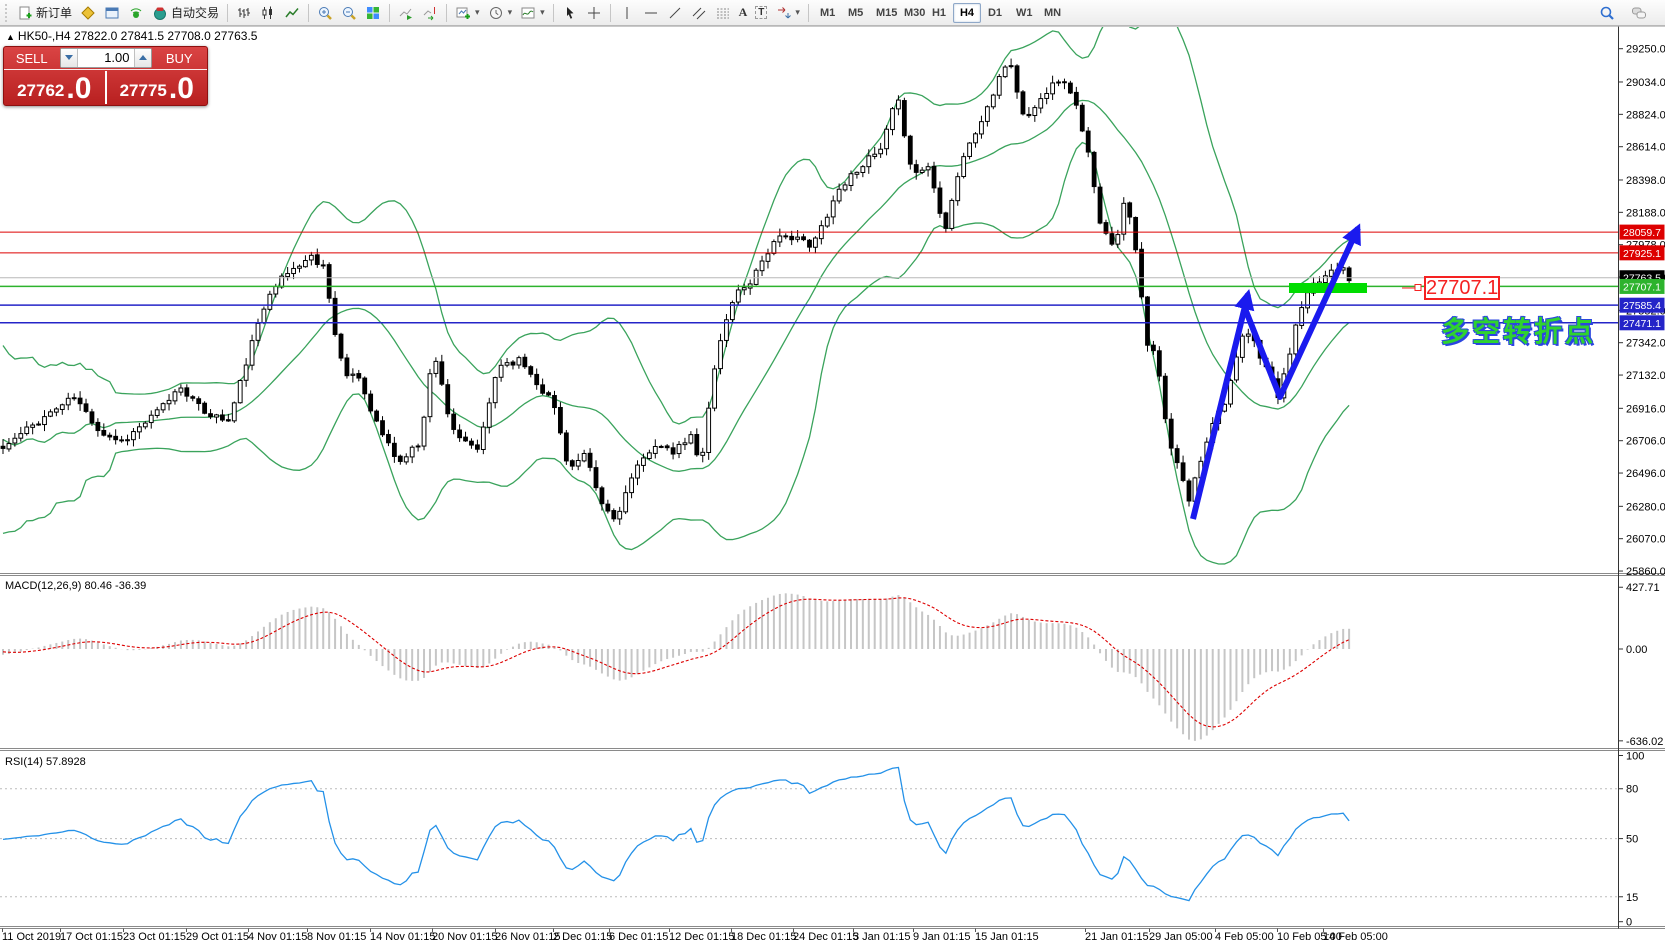 The height and width of the screenshot is (944, 1665). I want to click on svg-text: 27132.0, so click(1645, 376).